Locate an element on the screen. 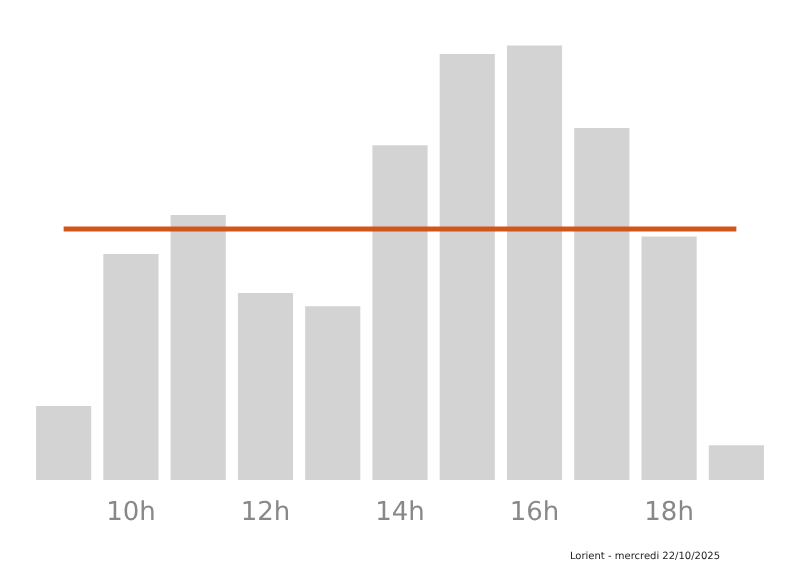  x-tick-label: 10h is located at coordinates (131, 513).